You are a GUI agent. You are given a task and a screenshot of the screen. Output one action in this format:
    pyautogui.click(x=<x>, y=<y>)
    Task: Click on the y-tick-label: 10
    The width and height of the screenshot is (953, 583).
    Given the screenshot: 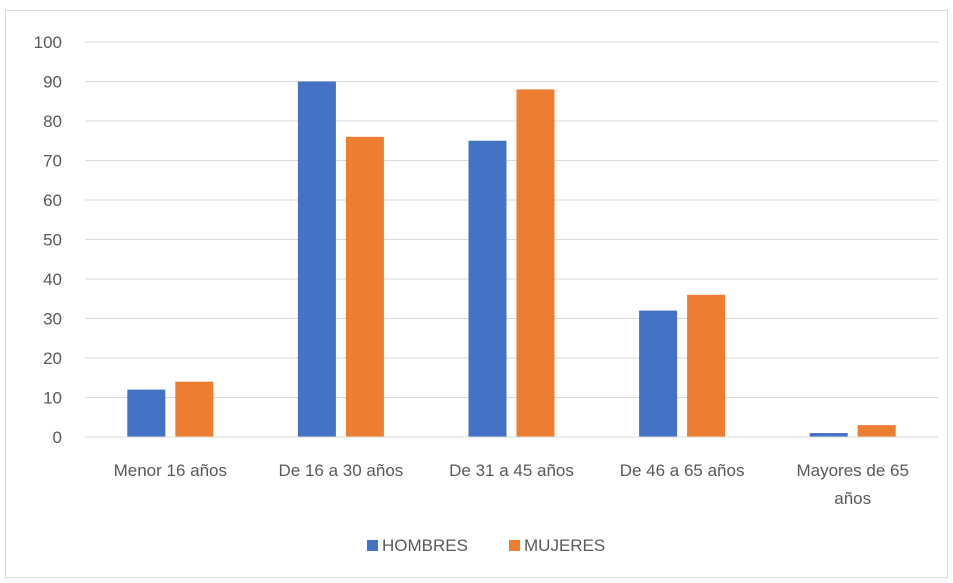 What is the action you would take?
    pyautogui.click(x=52, y=398)
    